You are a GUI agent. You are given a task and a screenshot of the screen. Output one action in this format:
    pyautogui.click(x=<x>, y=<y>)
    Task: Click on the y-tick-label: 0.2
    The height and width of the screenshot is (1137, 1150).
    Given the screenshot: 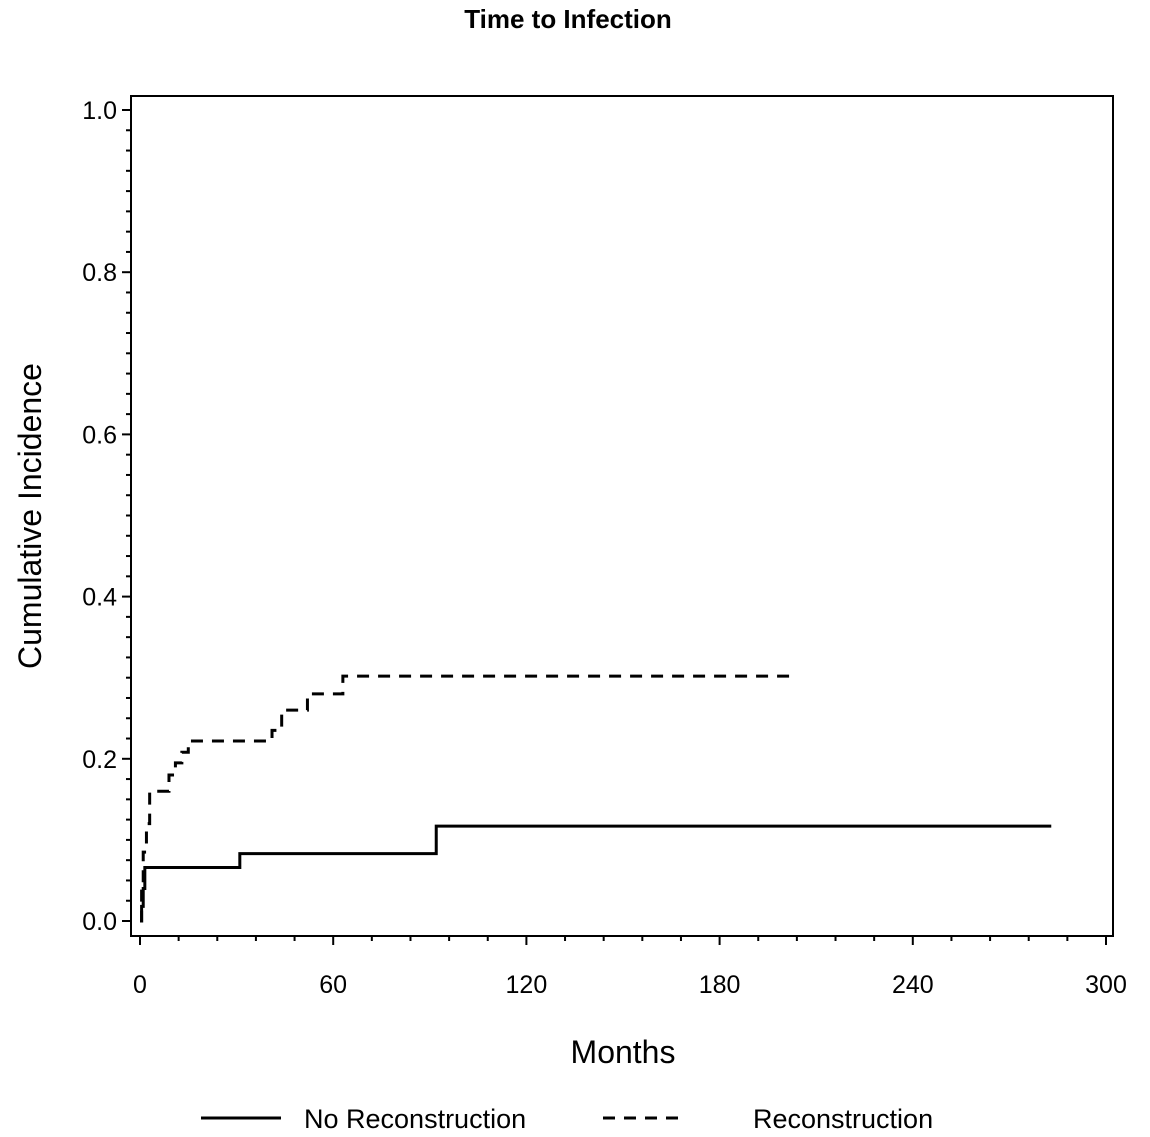 What is the action you would take?
    pyautogui.click(x=99, y=760)
    